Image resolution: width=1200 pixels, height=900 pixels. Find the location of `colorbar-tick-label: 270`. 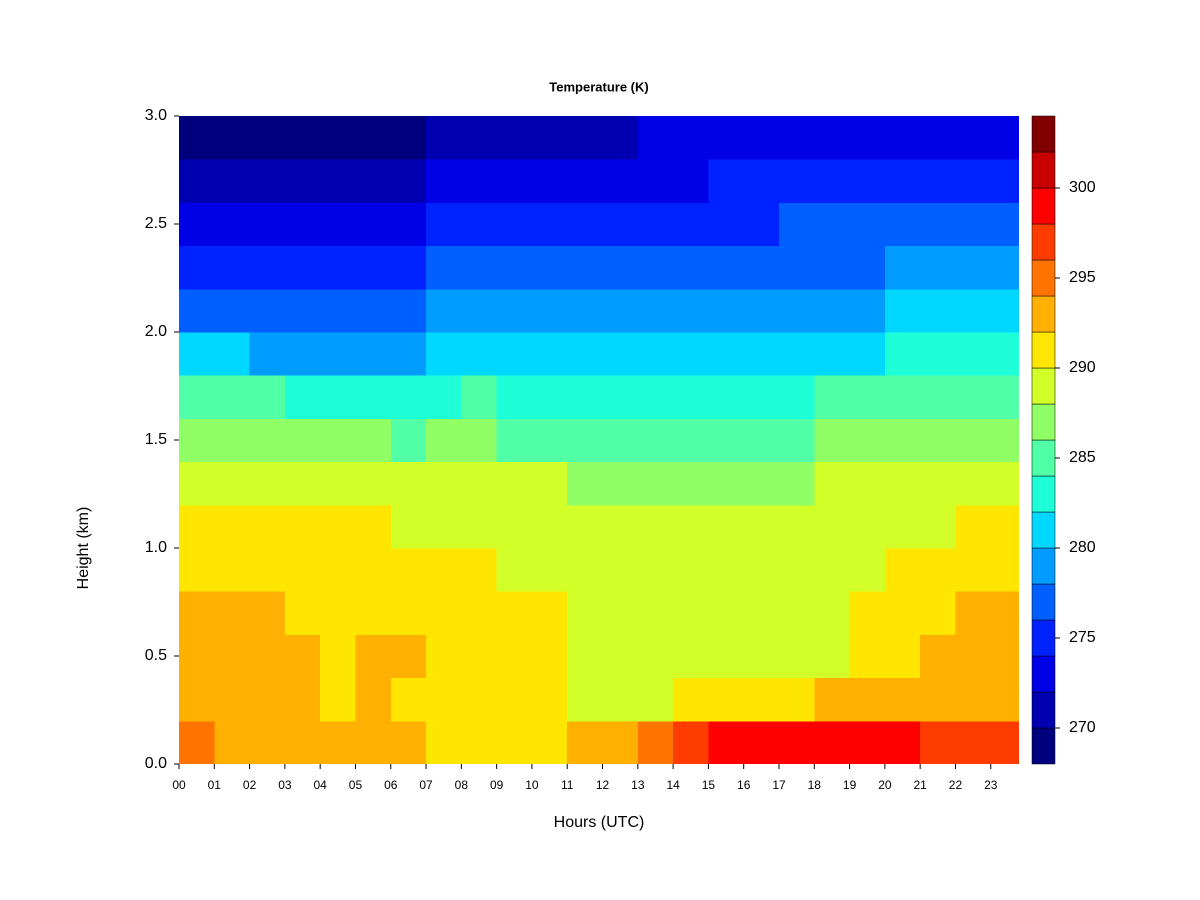

colorbar-tick-label: 270 is located at coordinates (1082, 727).